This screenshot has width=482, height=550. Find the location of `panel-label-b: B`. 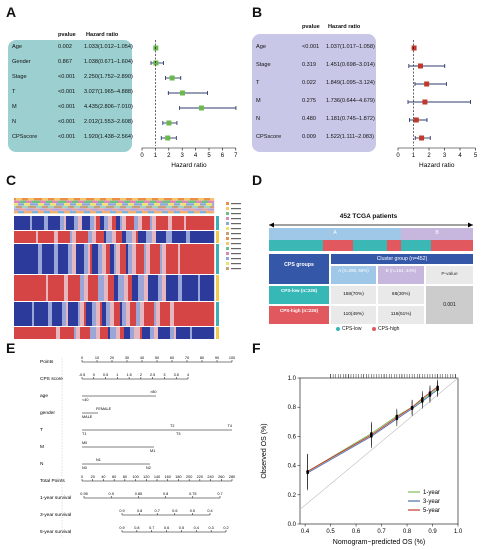

panel-label-b: B is located at coordinates (257, 12).